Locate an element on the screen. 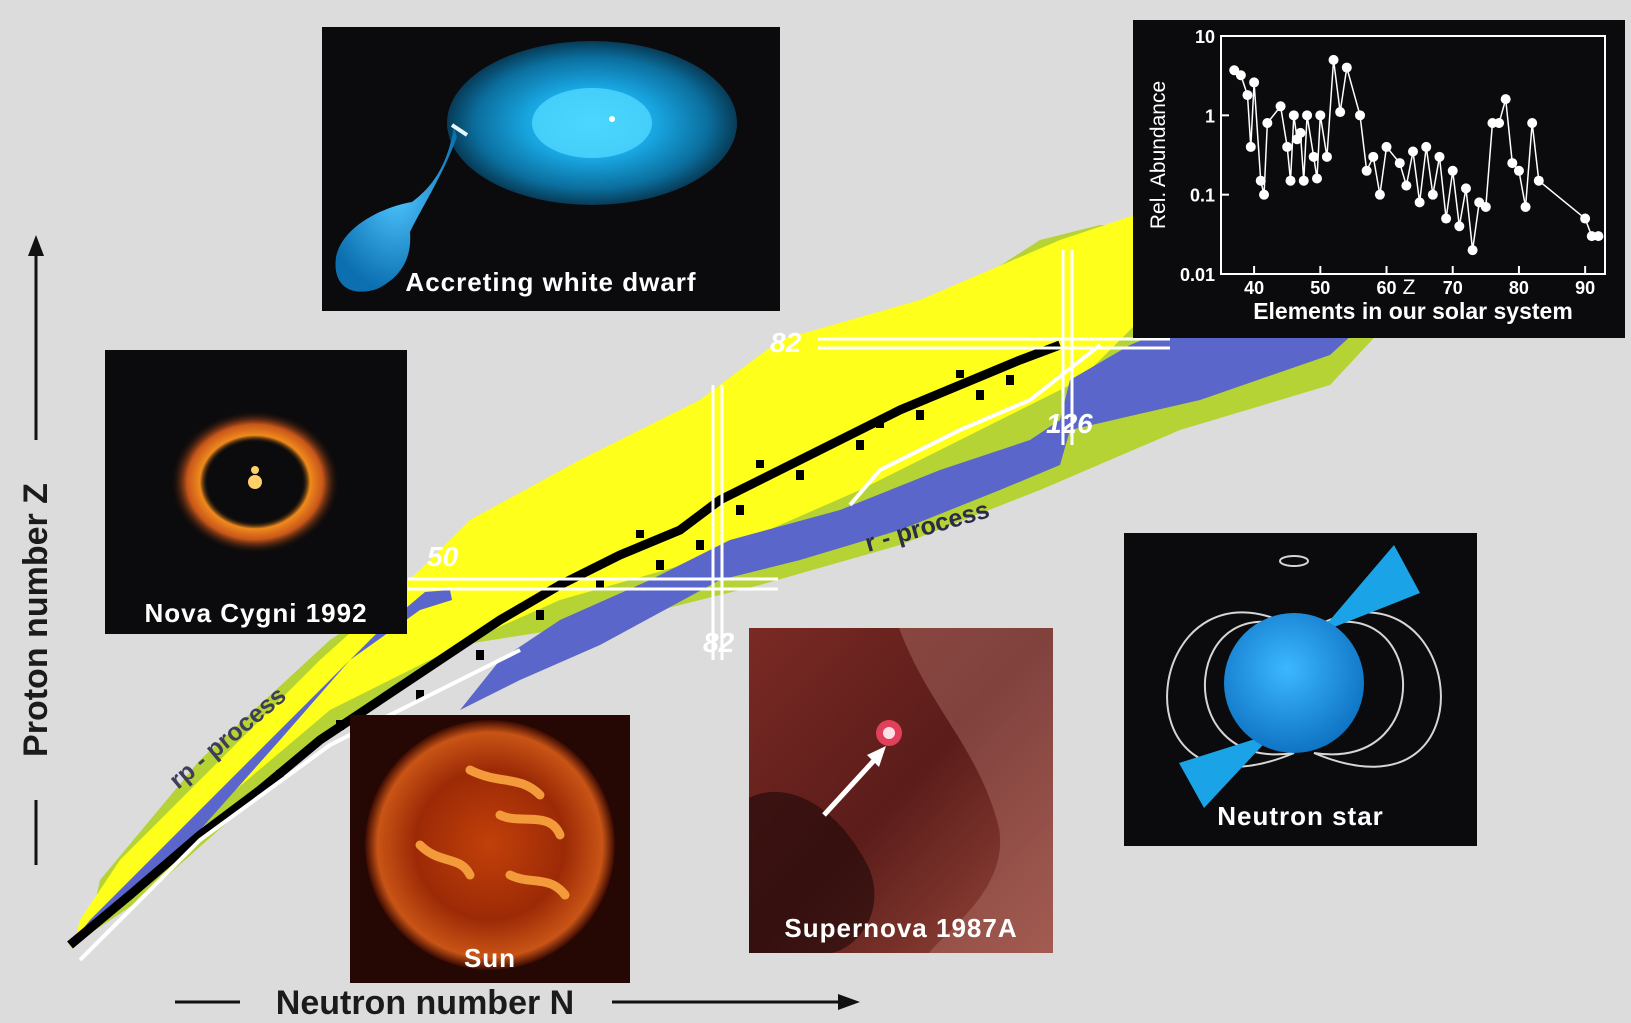  y-axis-label: Proton number Z is located at coordinates (36, 620).